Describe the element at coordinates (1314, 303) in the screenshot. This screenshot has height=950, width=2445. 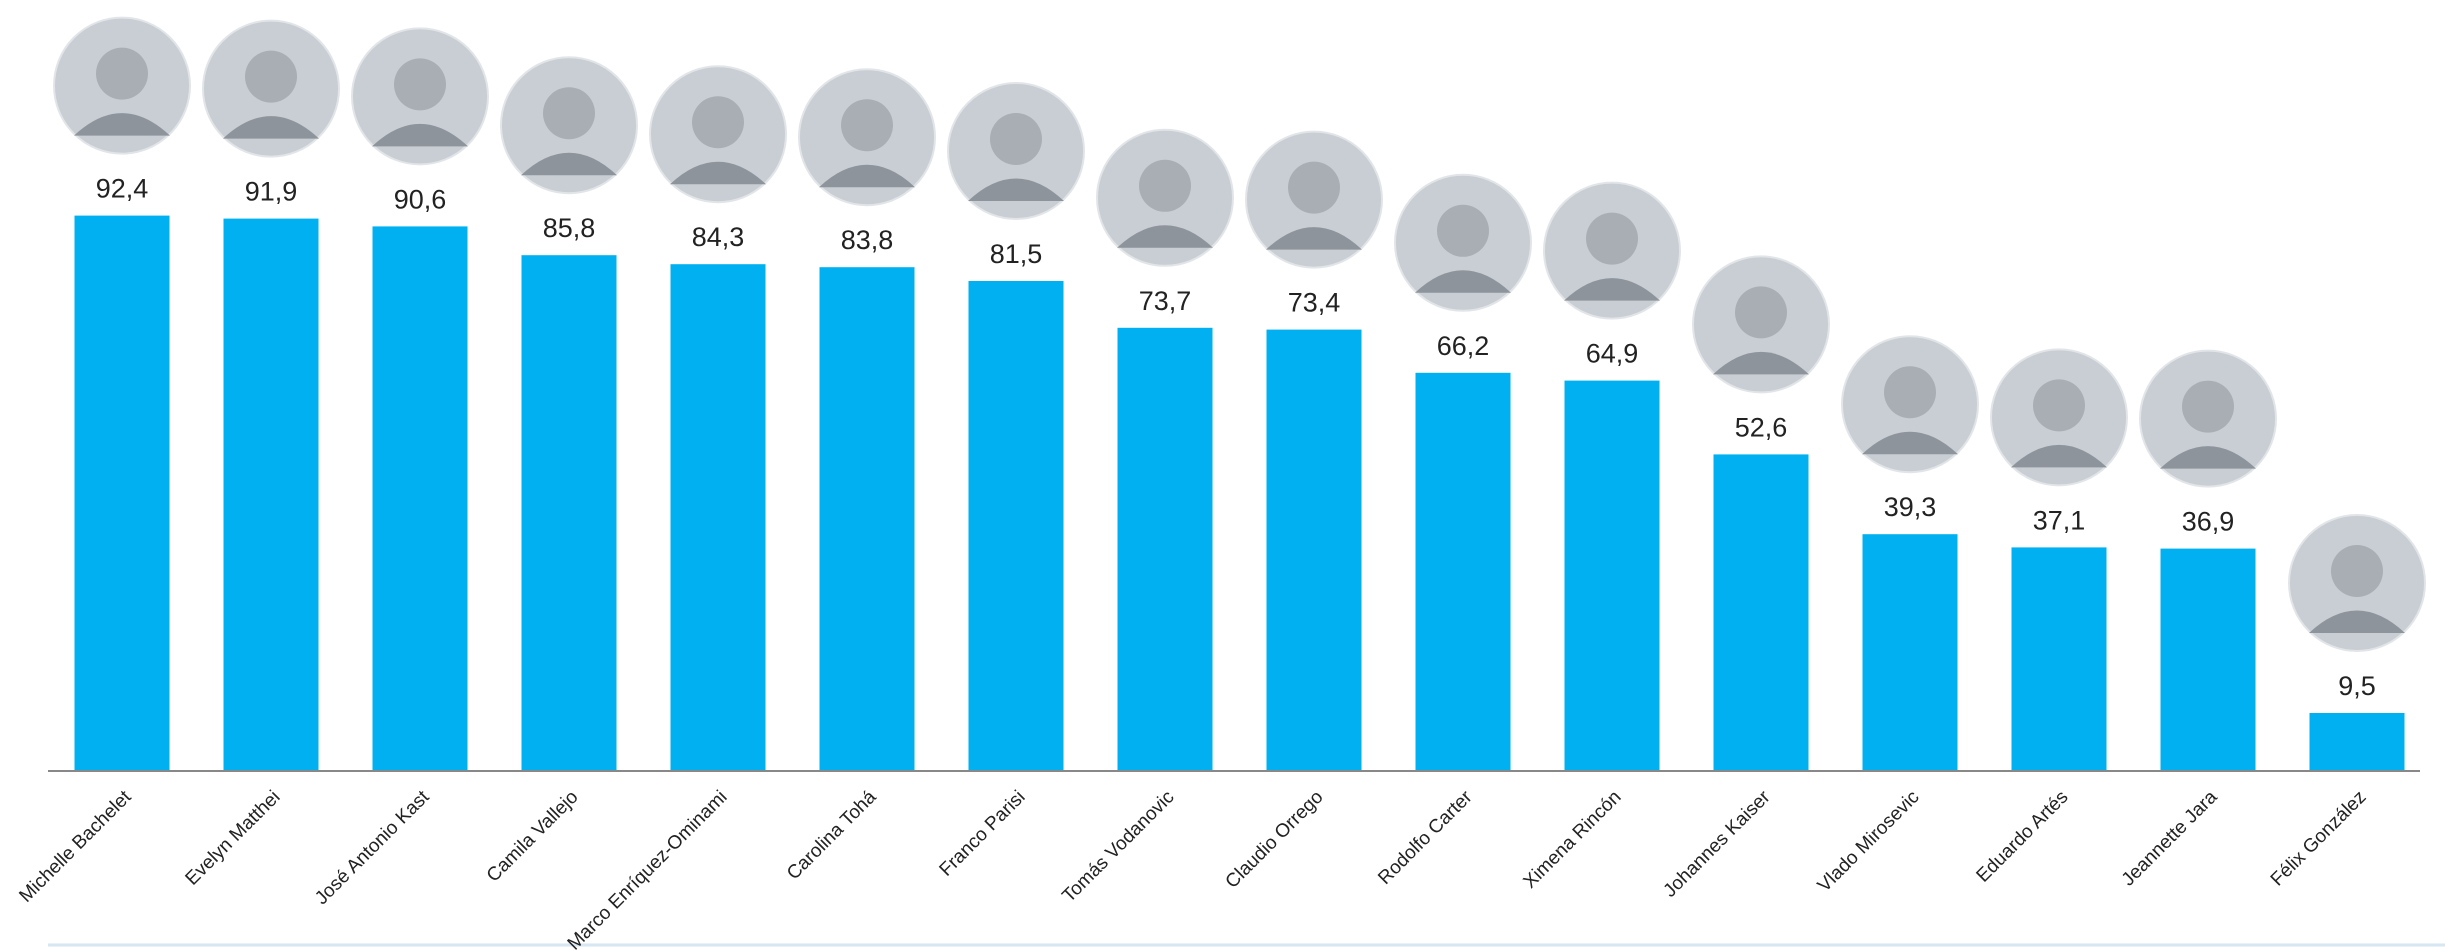
I see `value-label: 73,4` at that location.